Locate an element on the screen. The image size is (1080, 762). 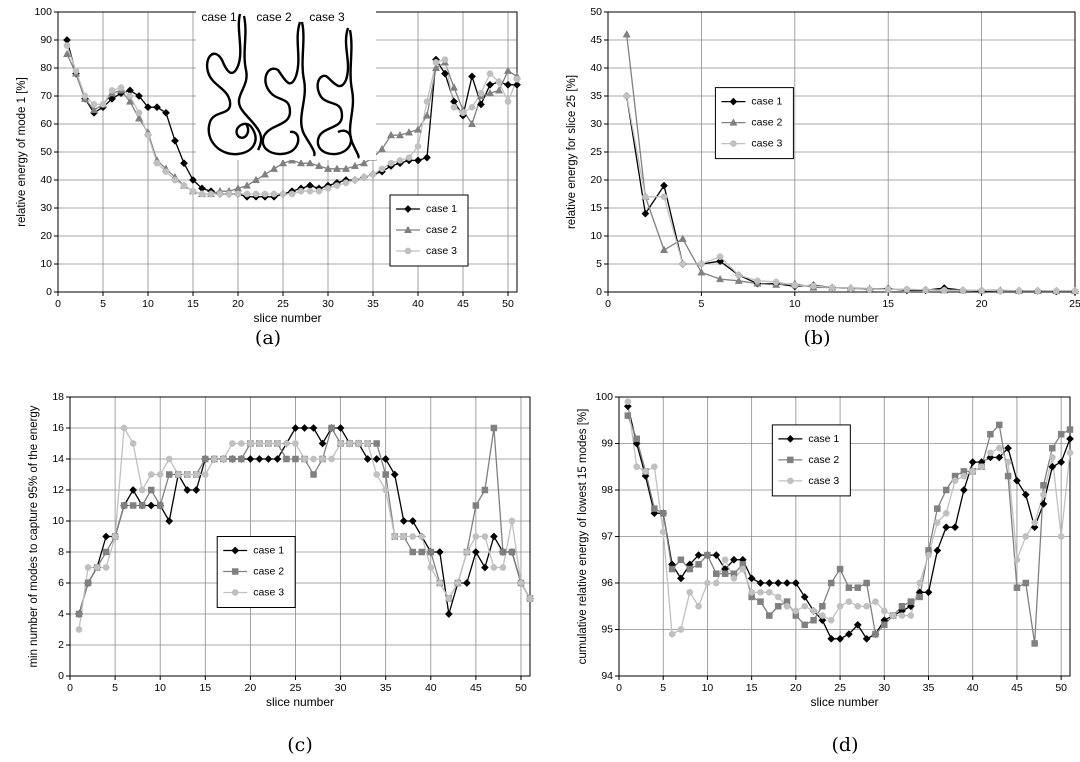
series-line is located at coordinates (850, 194).